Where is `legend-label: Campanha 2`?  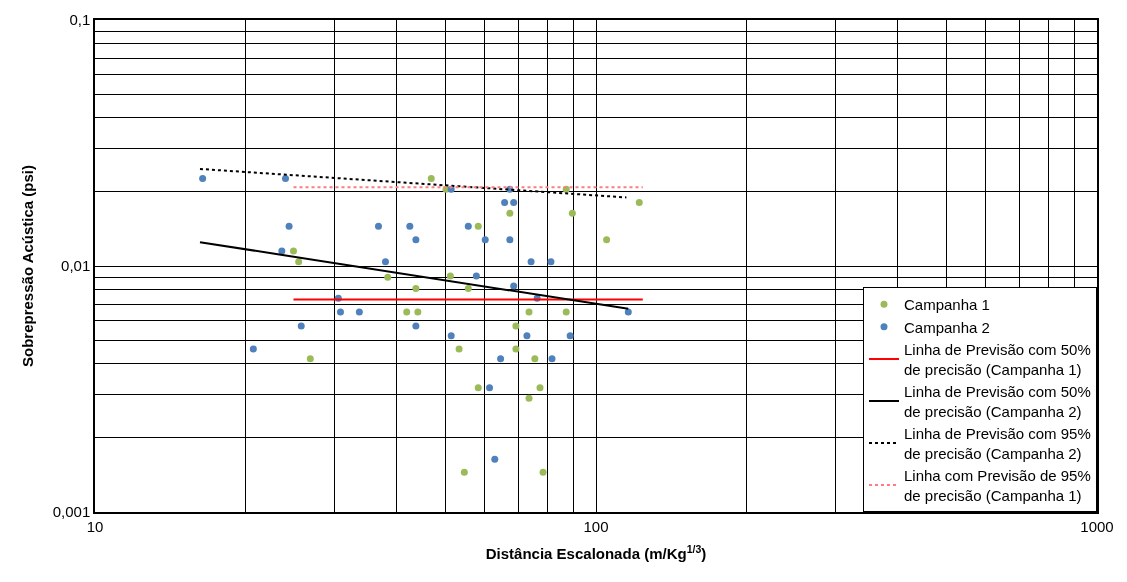 legend-label: Campanha 2 is located at coordinates (947, 327).